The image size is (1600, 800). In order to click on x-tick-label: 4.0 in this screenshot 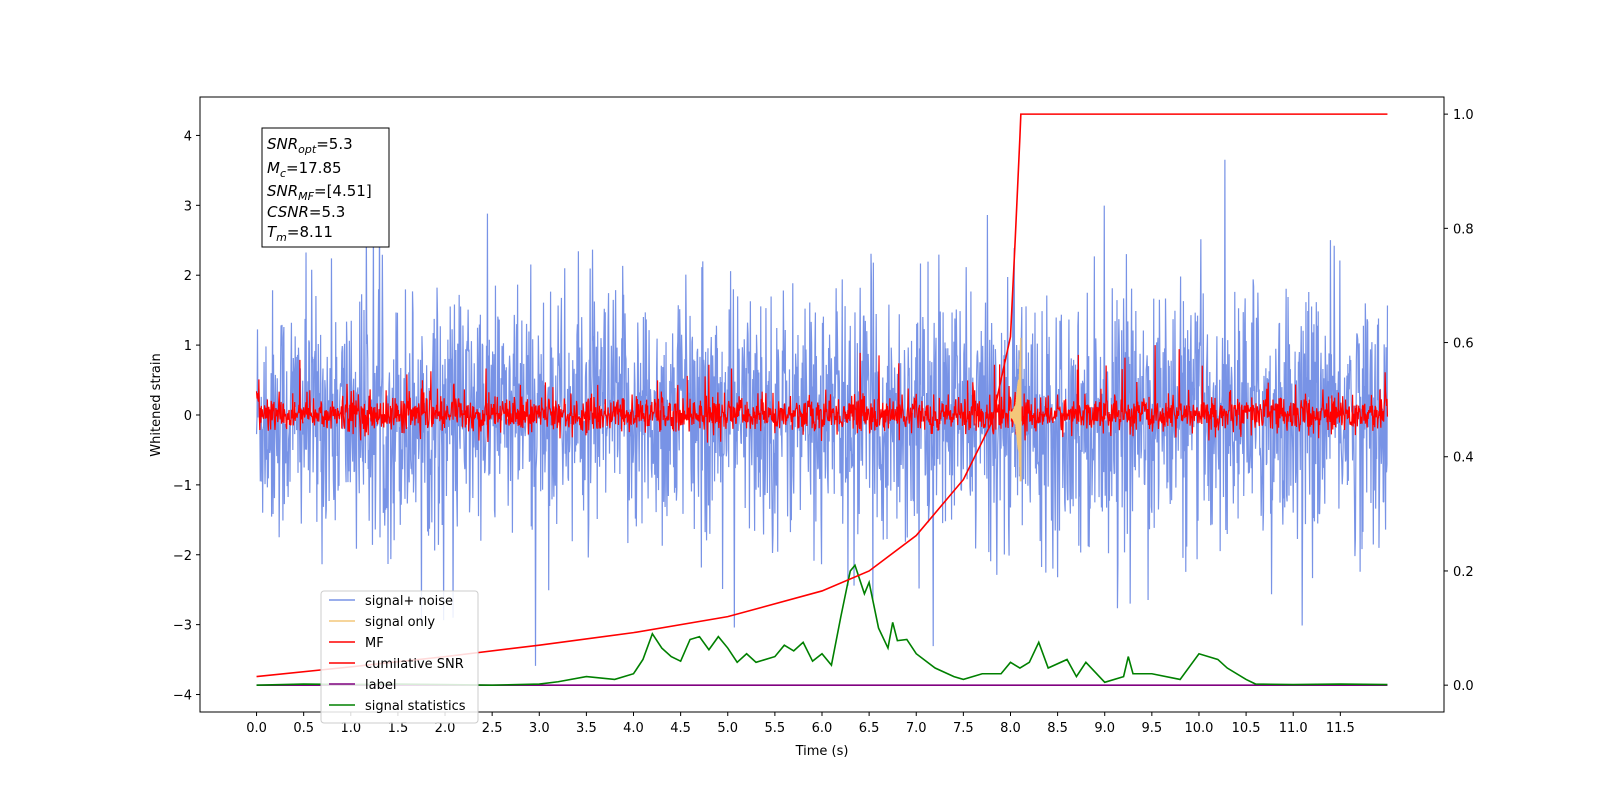, I will do `click(633, 728)`.